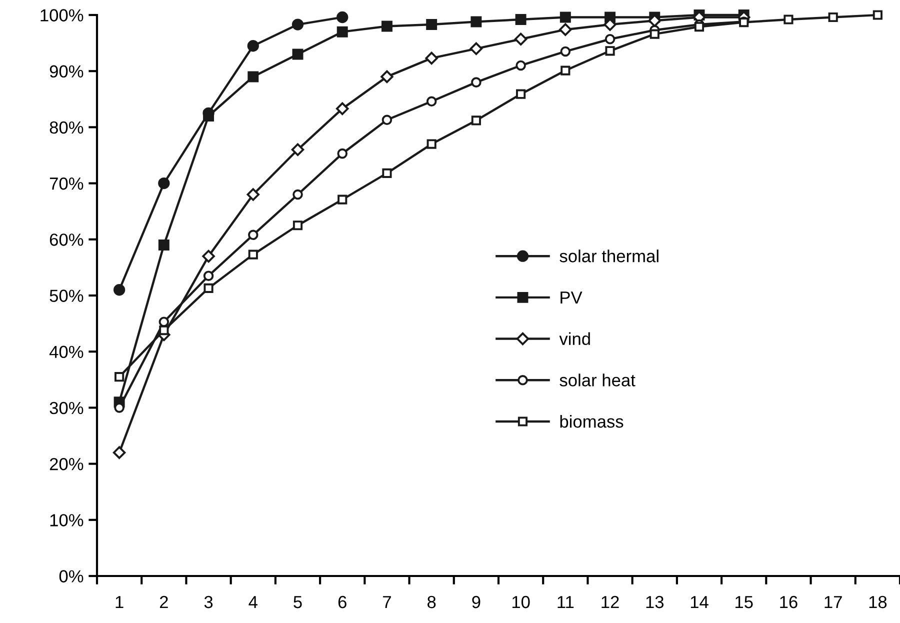 Image resolution: width=900 pixels, height=623 pixels. Describe the element at coordinates (592, 421) in the screenshot. I see `legend-label: biomass` at that location.